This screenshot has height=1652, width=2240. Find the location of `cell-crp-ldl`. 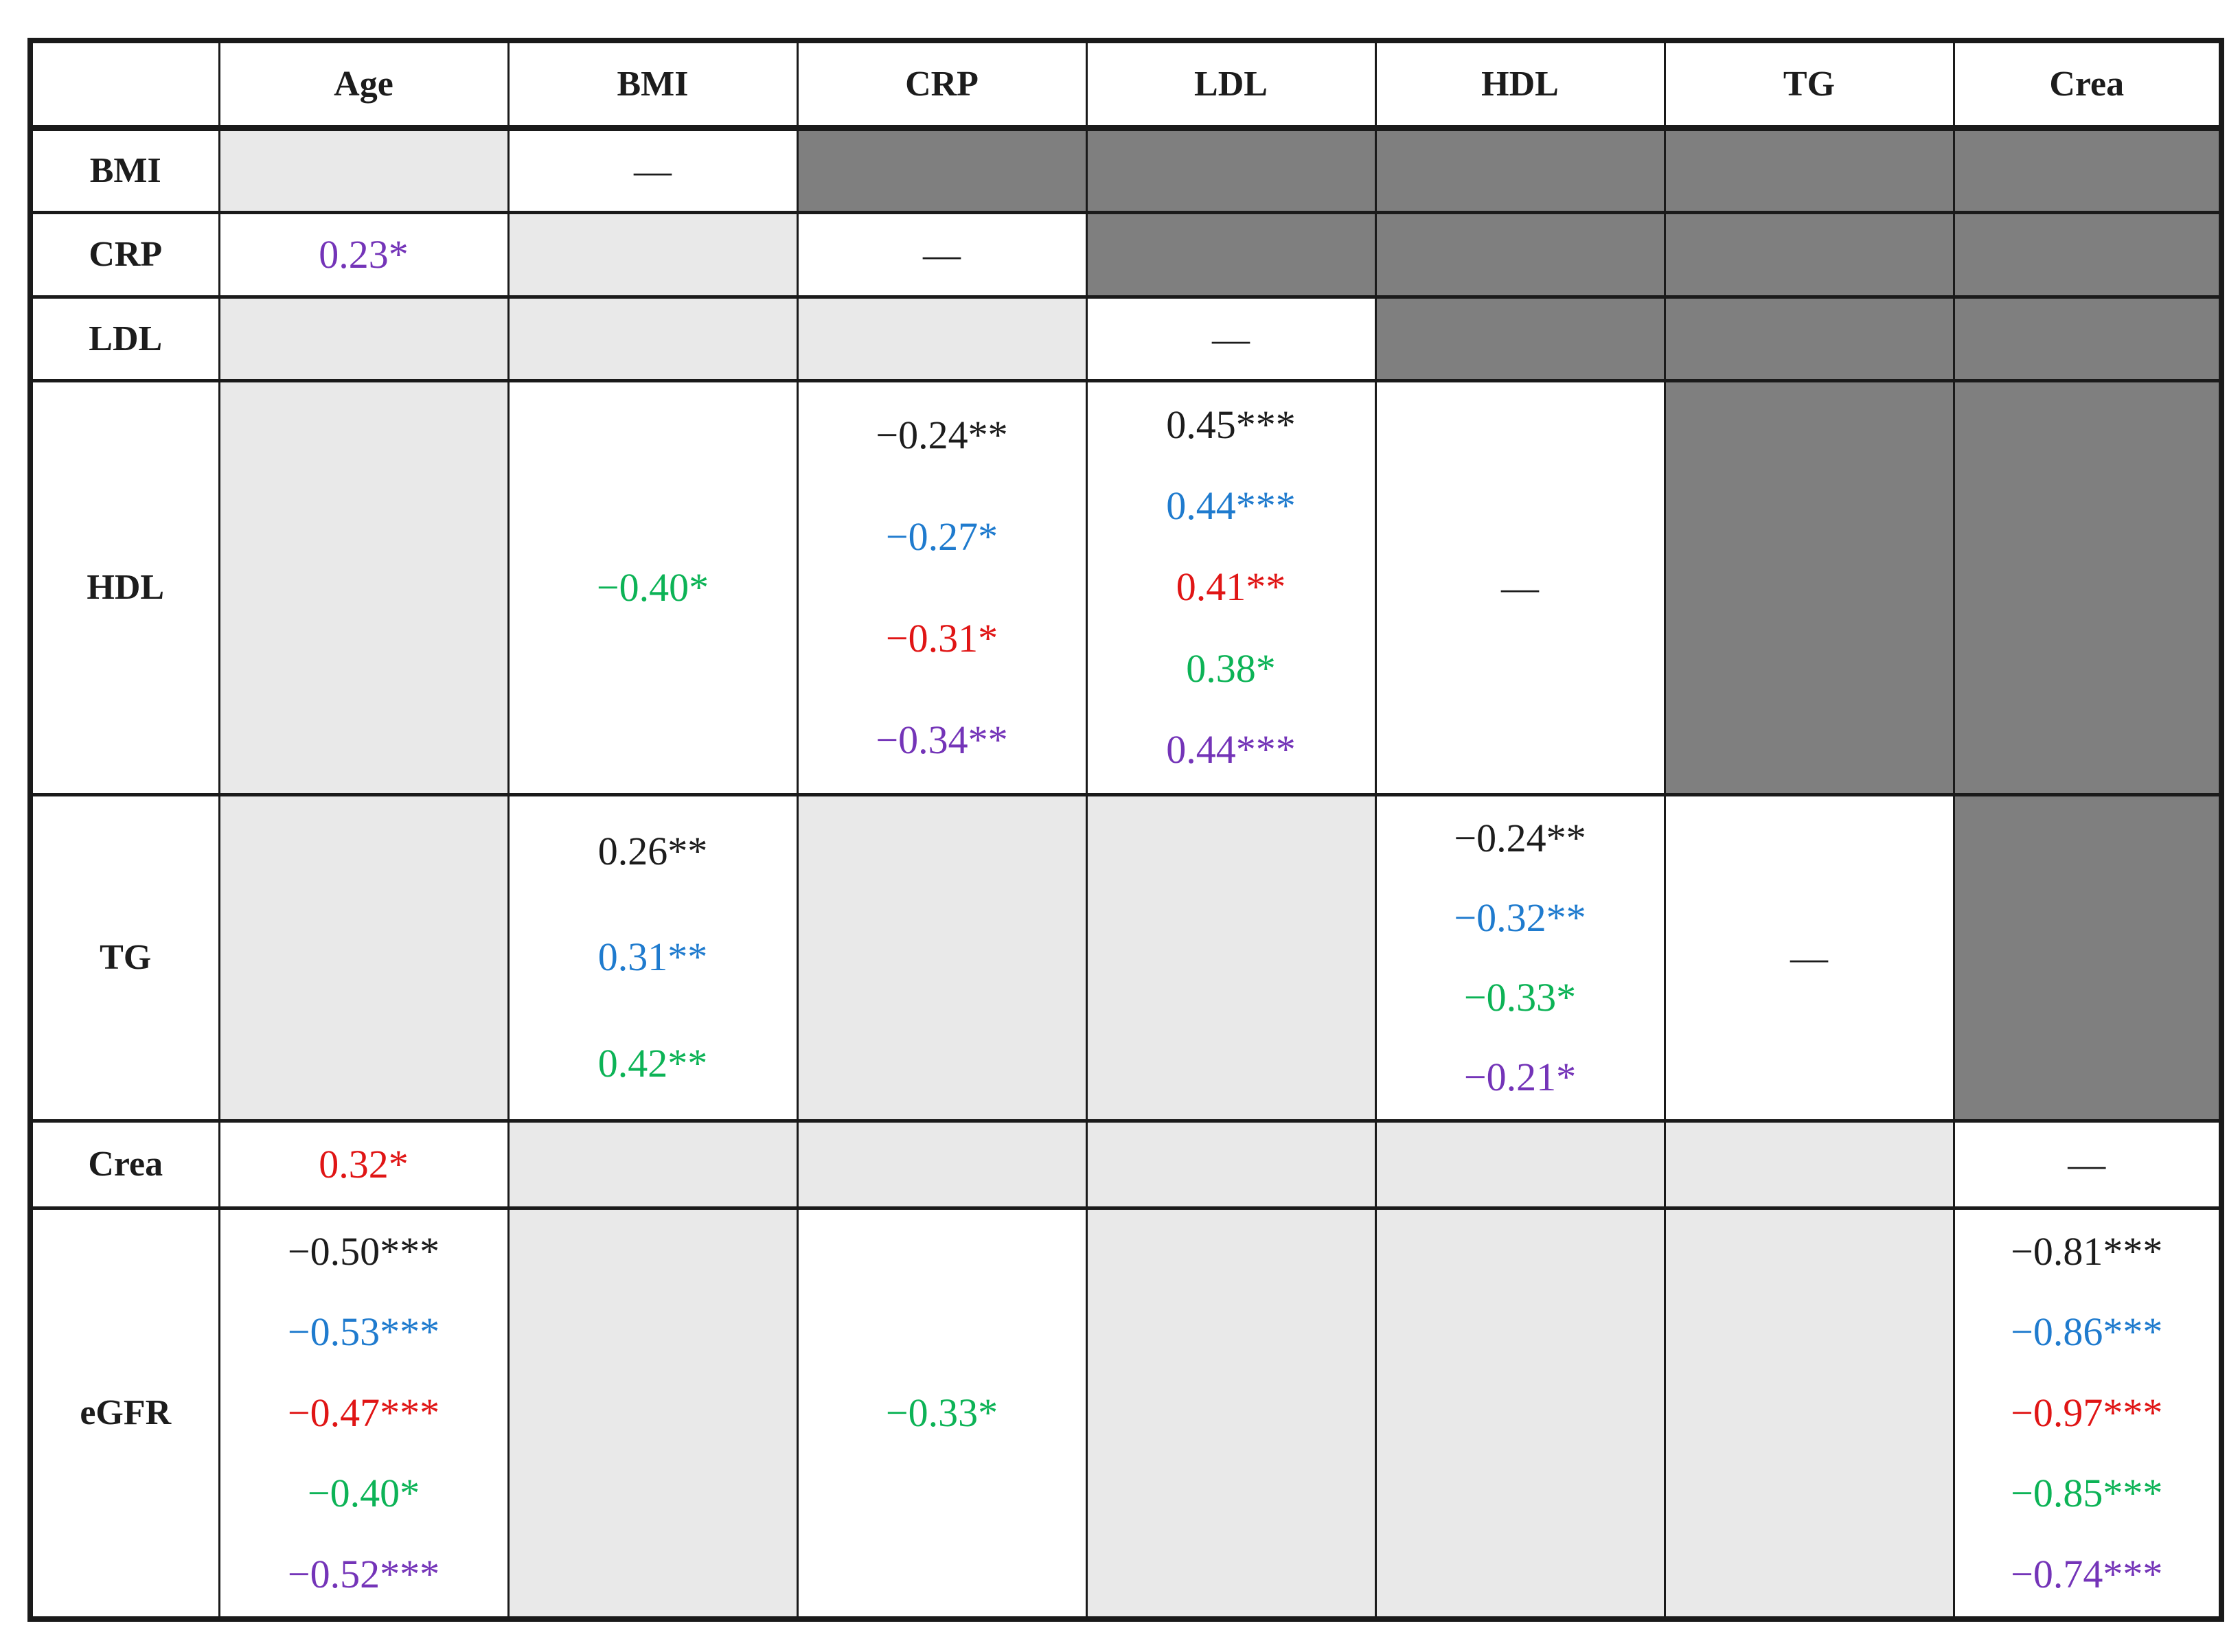

cell-crp-ldl is located at coordinates (1231, 254).